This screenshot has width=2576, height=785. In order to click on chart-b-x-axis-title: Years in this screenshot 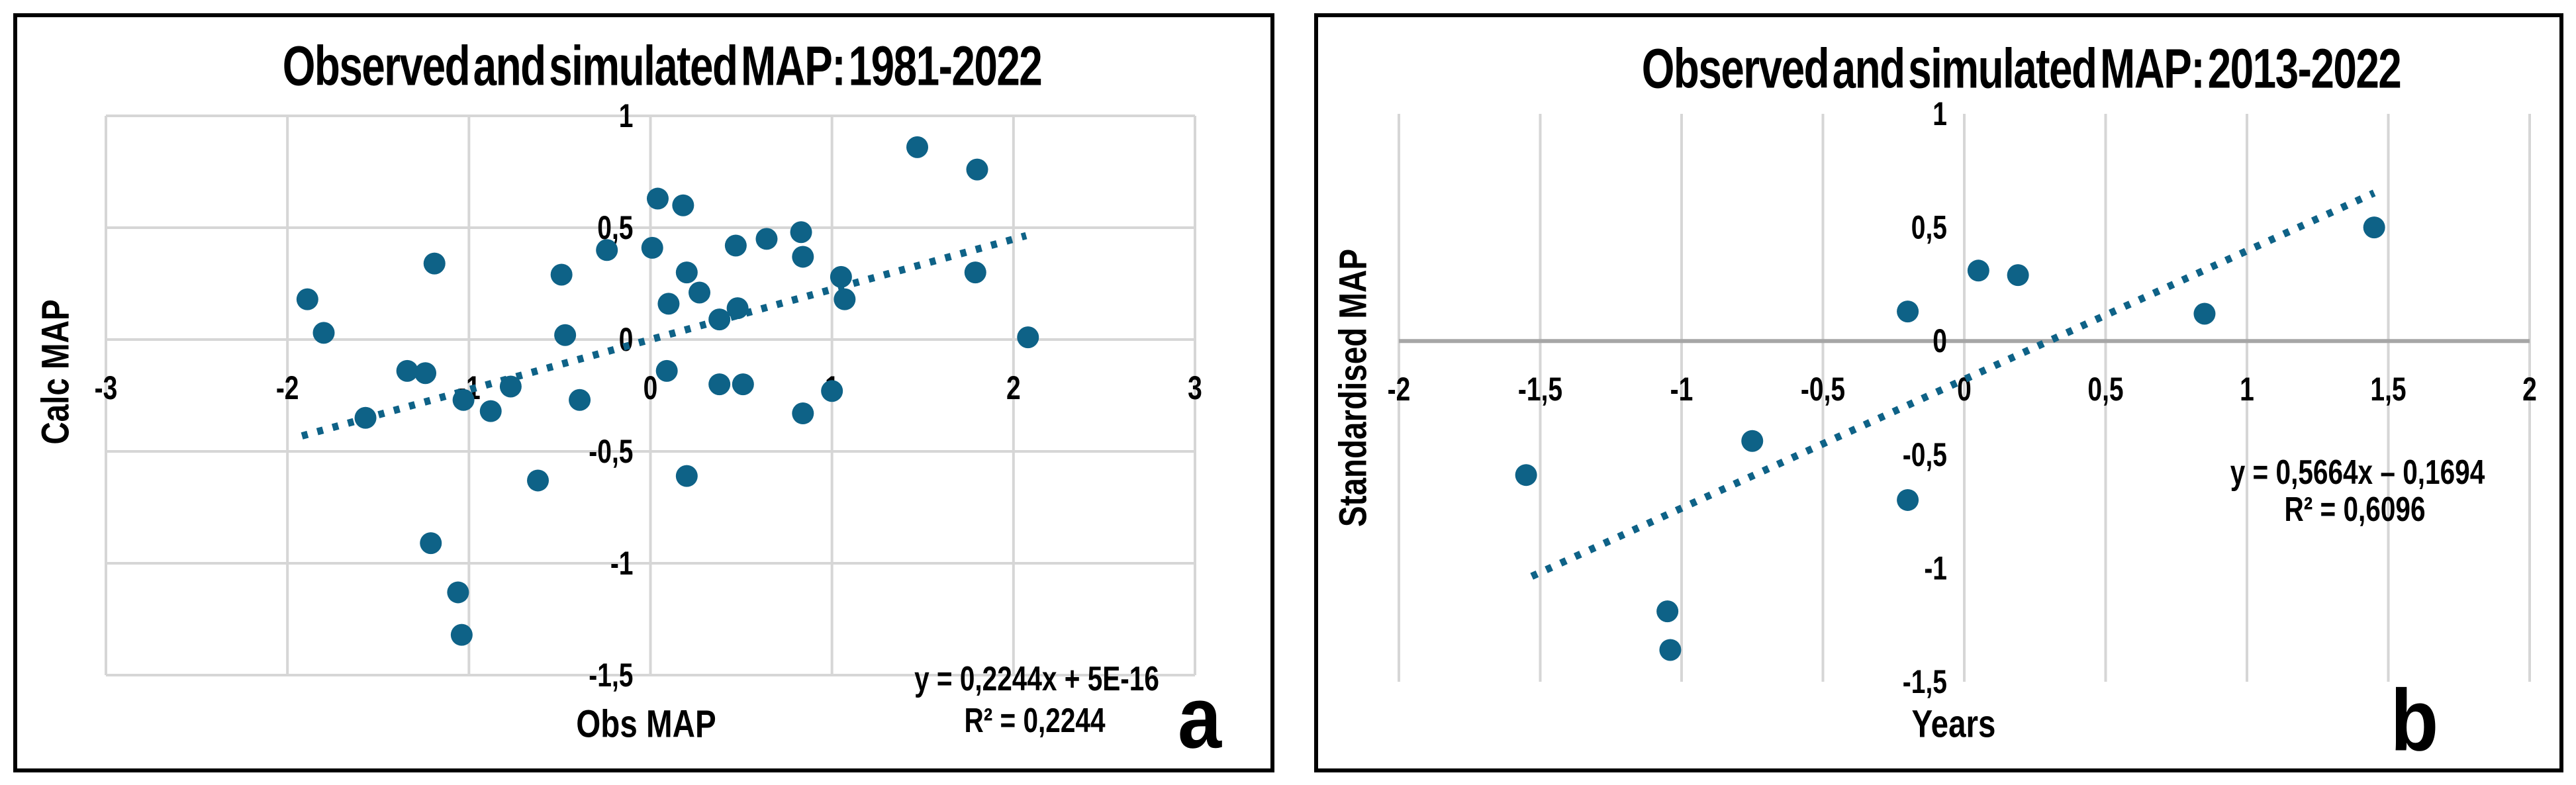, I will do `click(1953, 724)`.